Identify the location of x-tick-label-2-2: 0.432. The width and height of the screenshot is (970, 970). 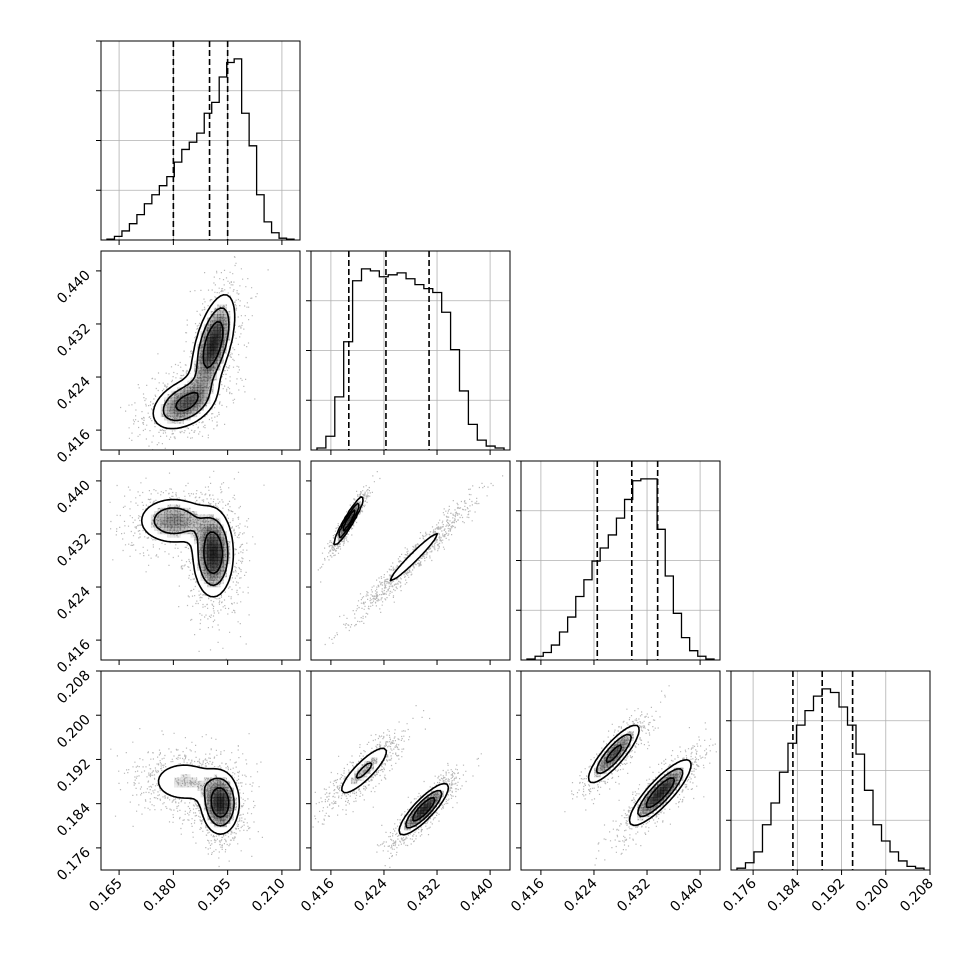
(634, 896).